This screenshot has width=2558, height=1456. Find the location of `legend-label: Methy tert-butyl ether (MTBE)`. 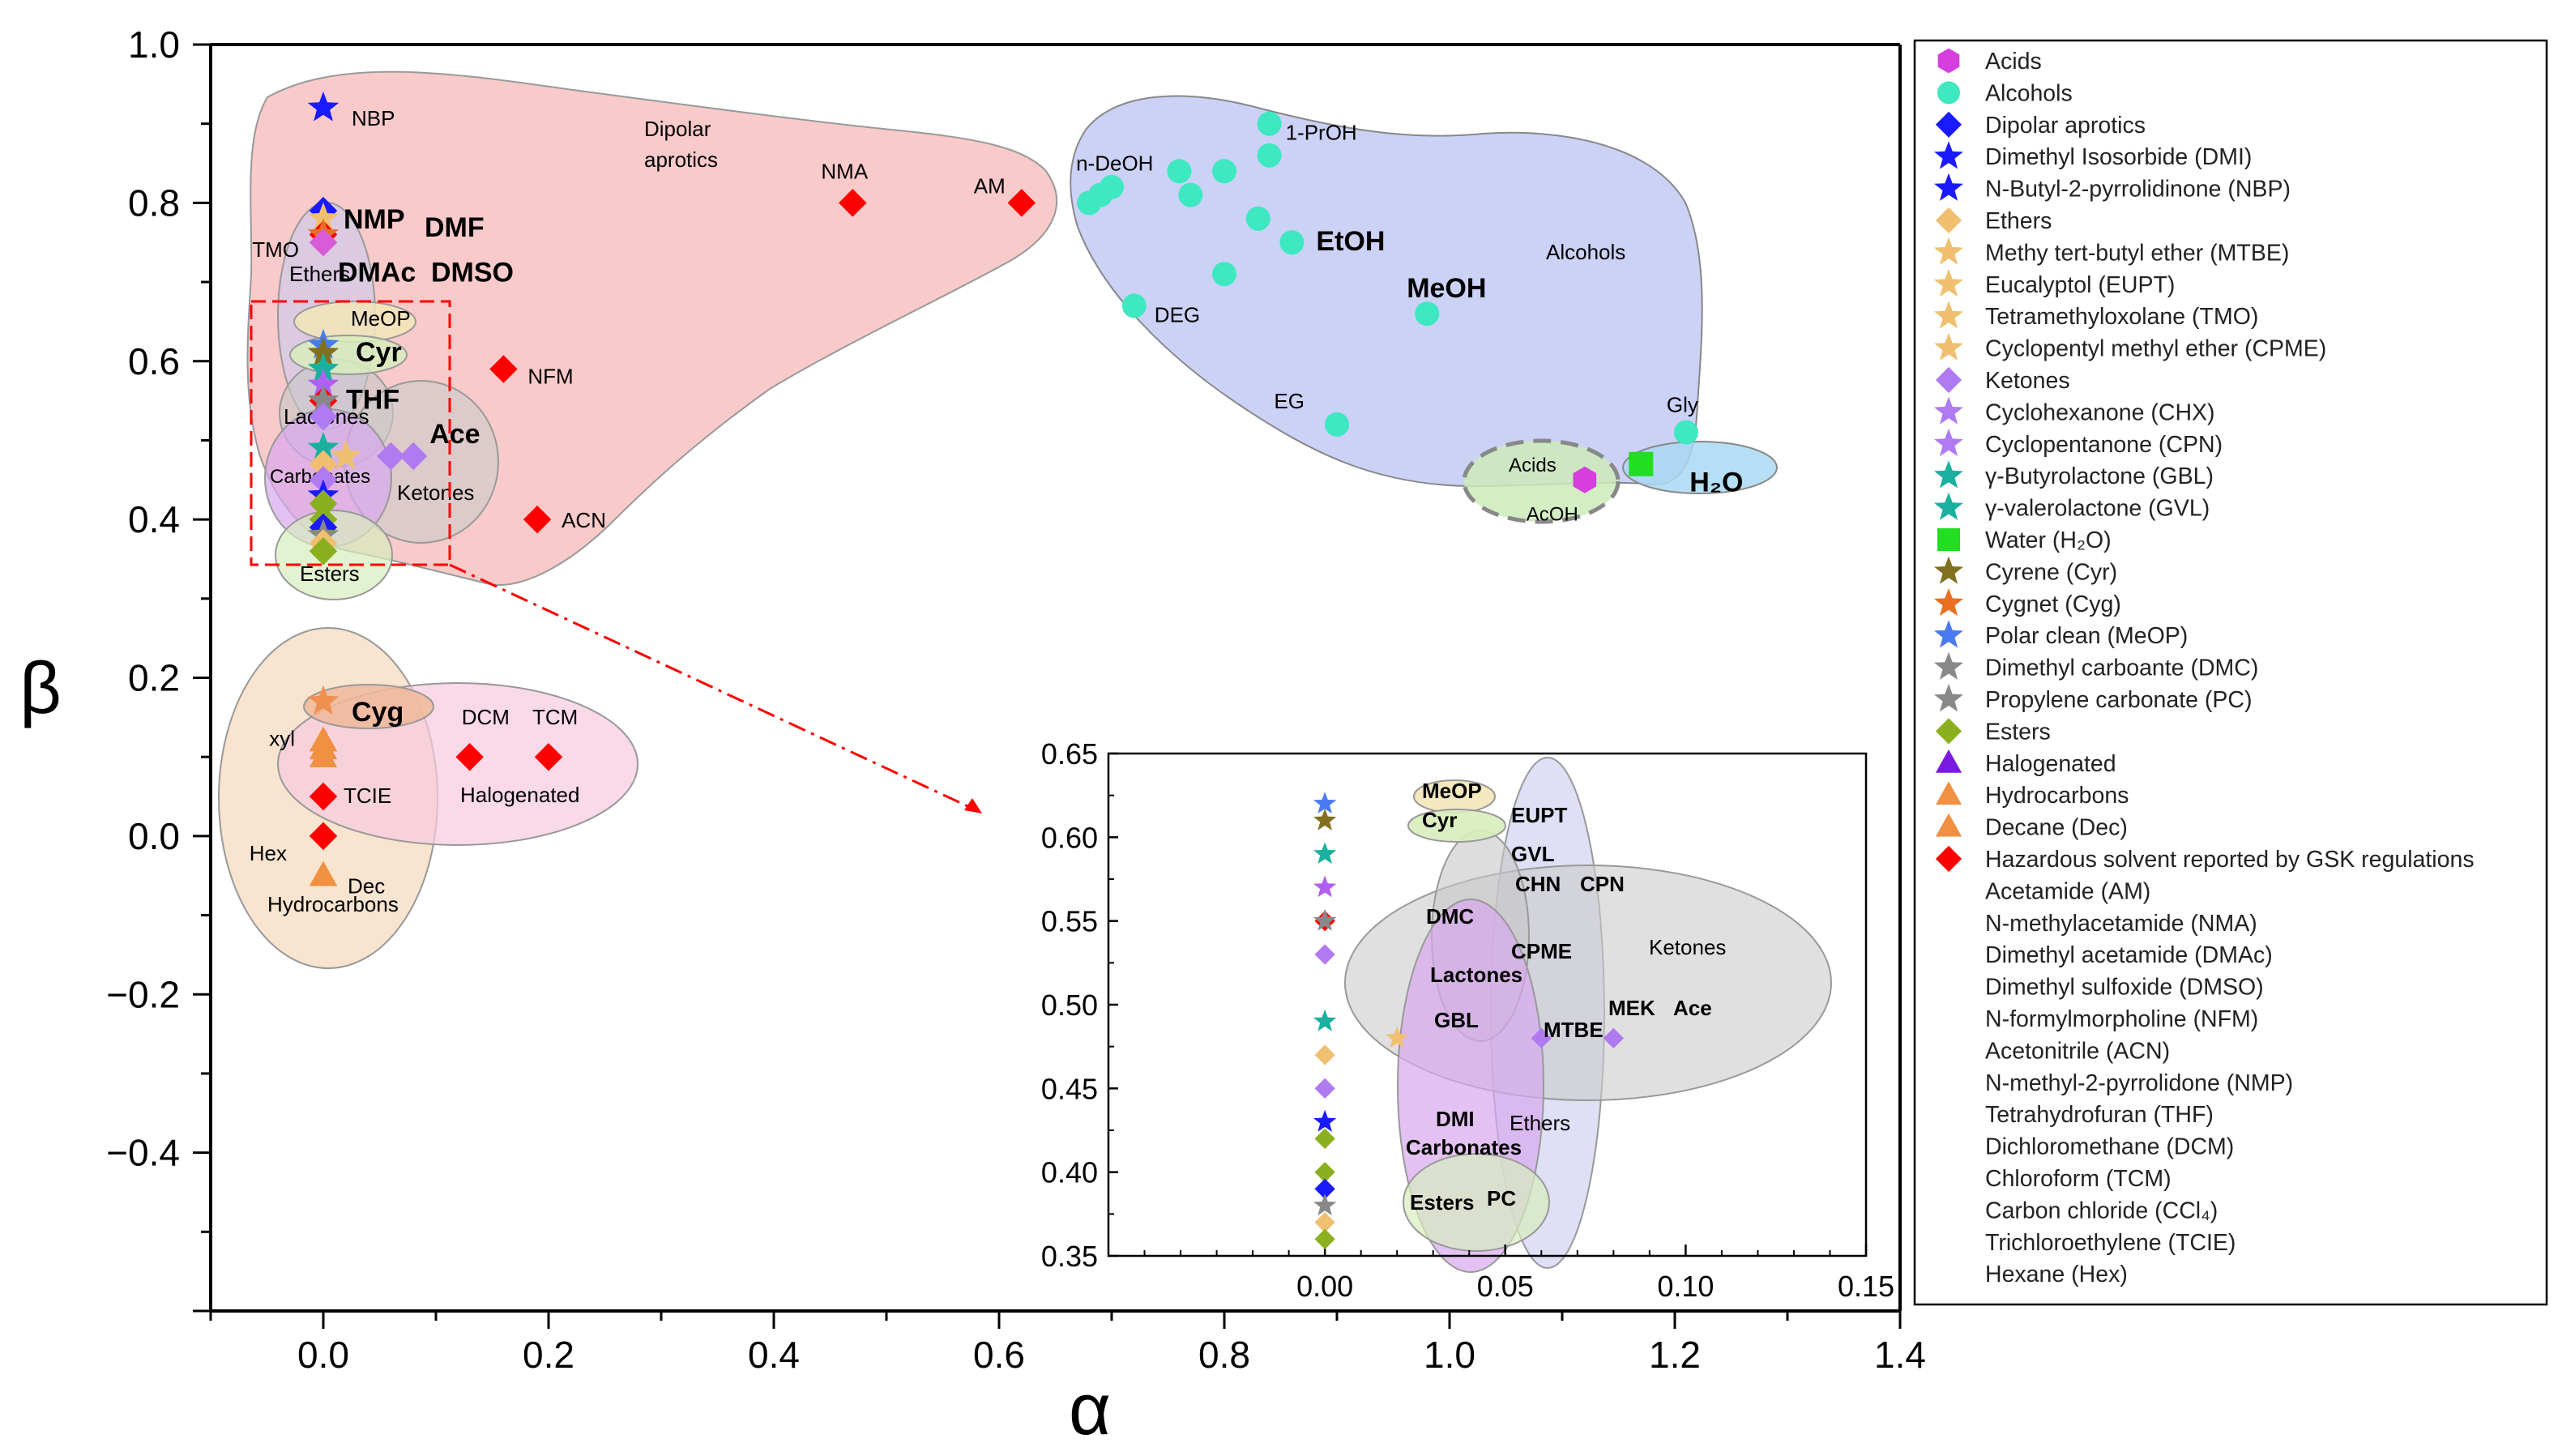

legend-label: Methy tert-butyl ether (MTBE) is located at coordinates (2137, 253).